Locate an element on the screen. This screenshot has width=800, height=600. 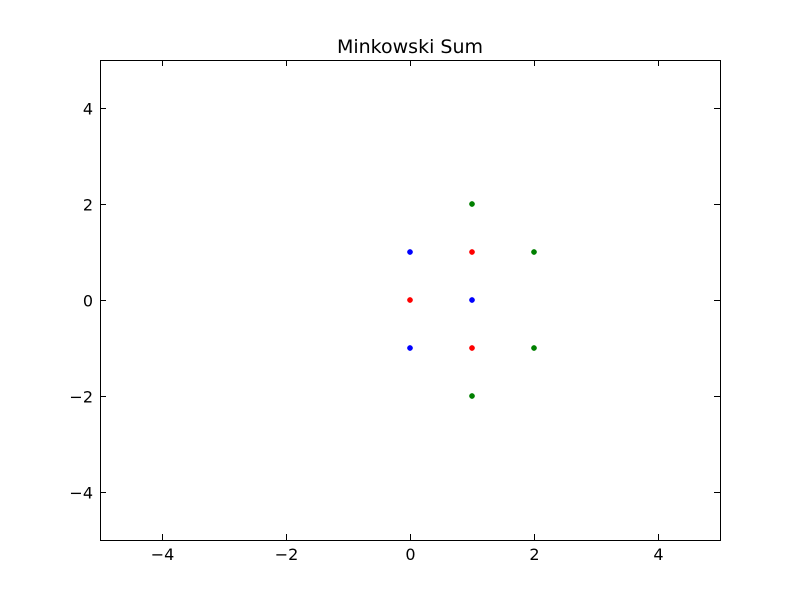
y-tick-label: 2 is located at coordinates (88, 205).